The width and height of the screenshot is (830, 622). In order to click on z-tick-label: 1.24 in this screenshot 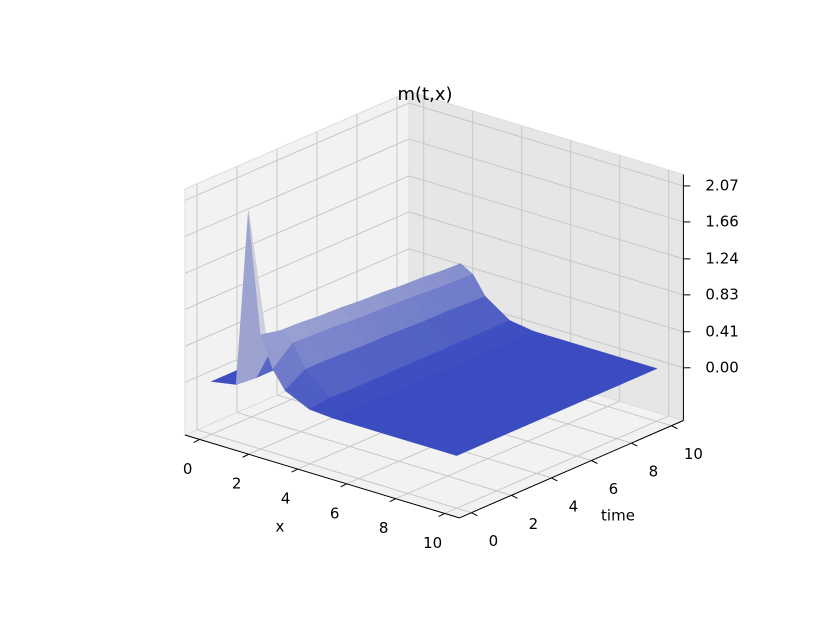, I will do `click(721, 258)`.